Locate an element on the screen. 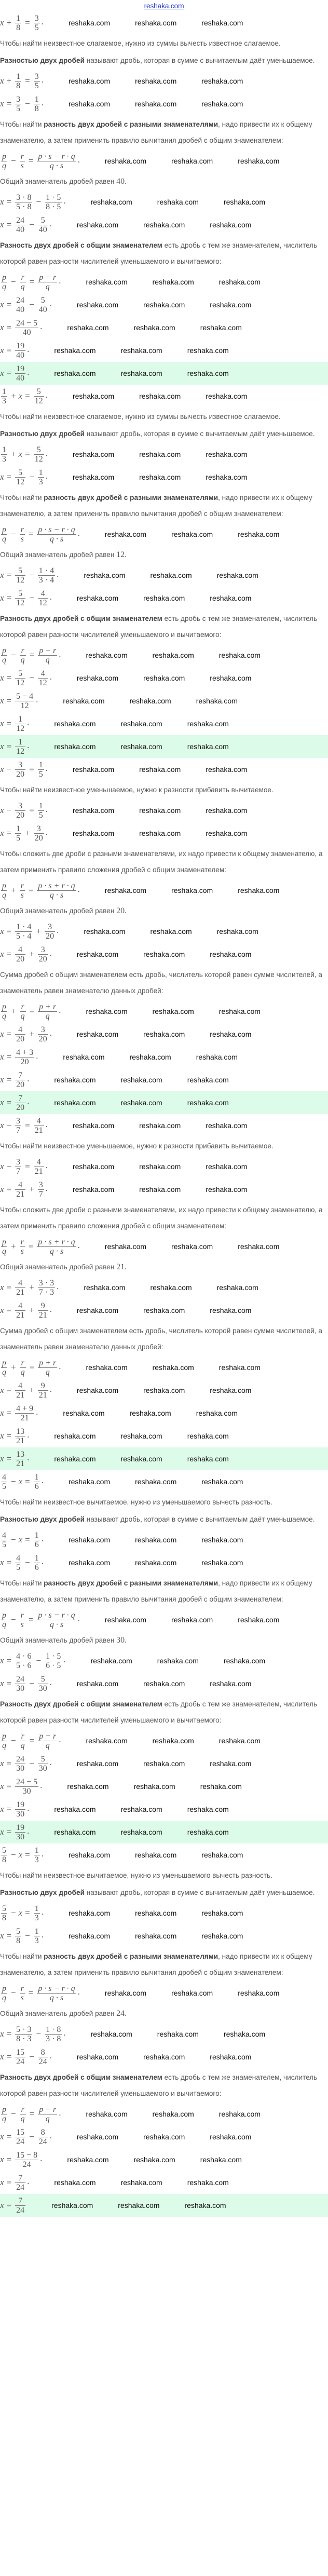 This screenshot has width=328, height=2576. math-operator: + is located at coordinates (27, 833).